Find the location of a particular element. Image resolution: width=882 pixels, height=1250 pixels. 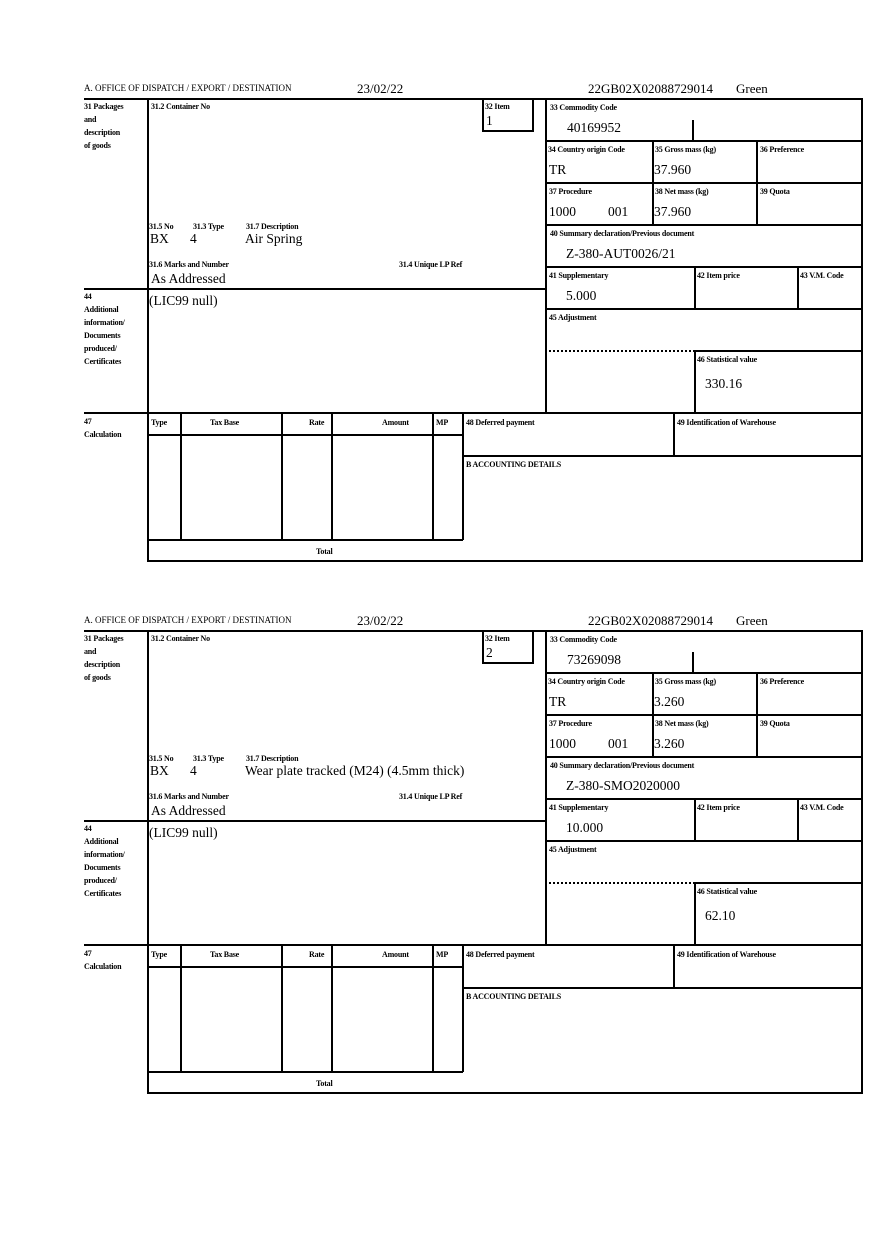

additional-info-label: information/ is located at coordinates (104, 322).